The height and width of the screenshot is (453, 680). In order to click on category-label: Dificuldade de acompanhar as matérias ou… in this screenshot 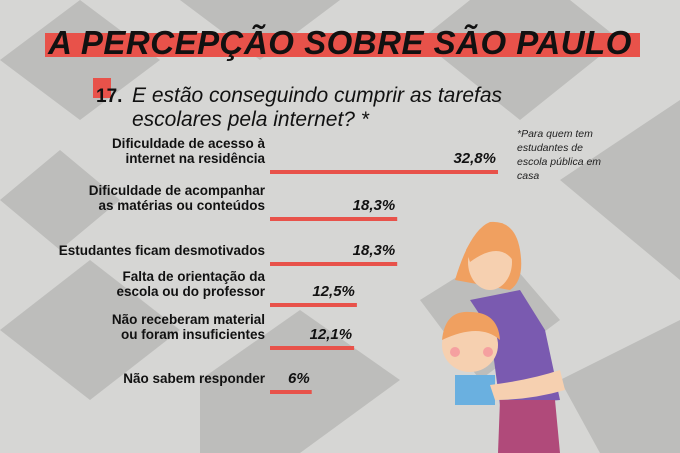, I will do `click(176, 198)`.